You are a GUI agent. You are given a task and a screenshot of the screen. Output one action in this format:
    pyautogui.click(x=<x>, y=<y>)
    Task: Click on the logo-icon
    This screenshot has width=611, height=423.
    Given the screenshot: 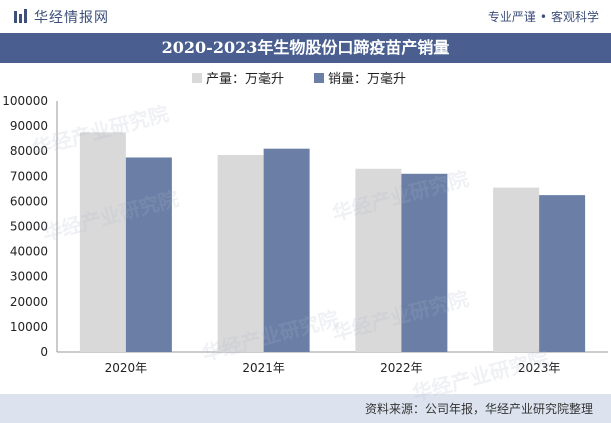 What is the action you would take?
    pyautogui.click(x=20, y=16)
    